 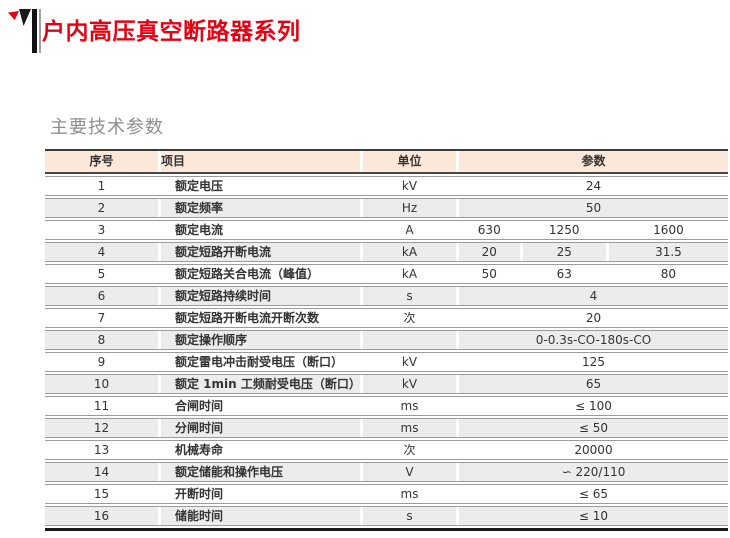 I want to click on section-title: 主要技术参数, so click(x=107, y=127).